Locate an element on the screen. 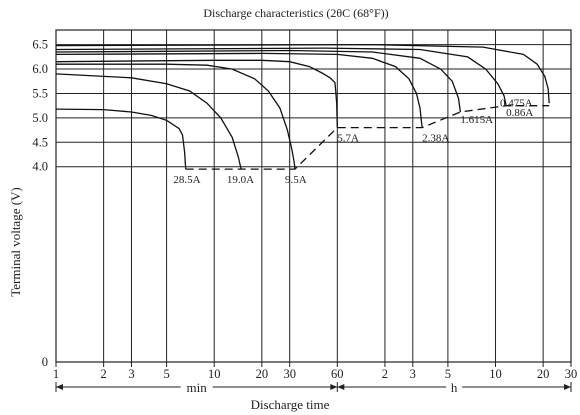  x-axis-label: Discharge time is located at coordinates (290, 404).